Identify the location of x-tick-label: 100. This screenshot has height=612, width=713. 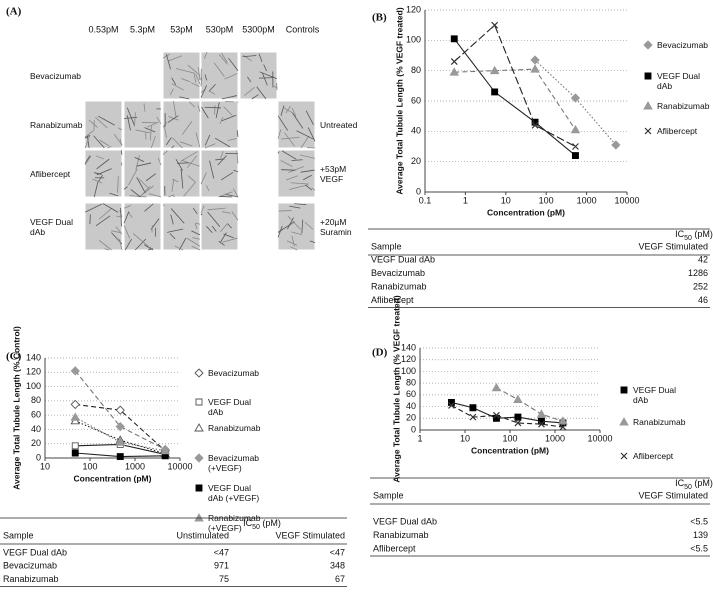
(546, 200).